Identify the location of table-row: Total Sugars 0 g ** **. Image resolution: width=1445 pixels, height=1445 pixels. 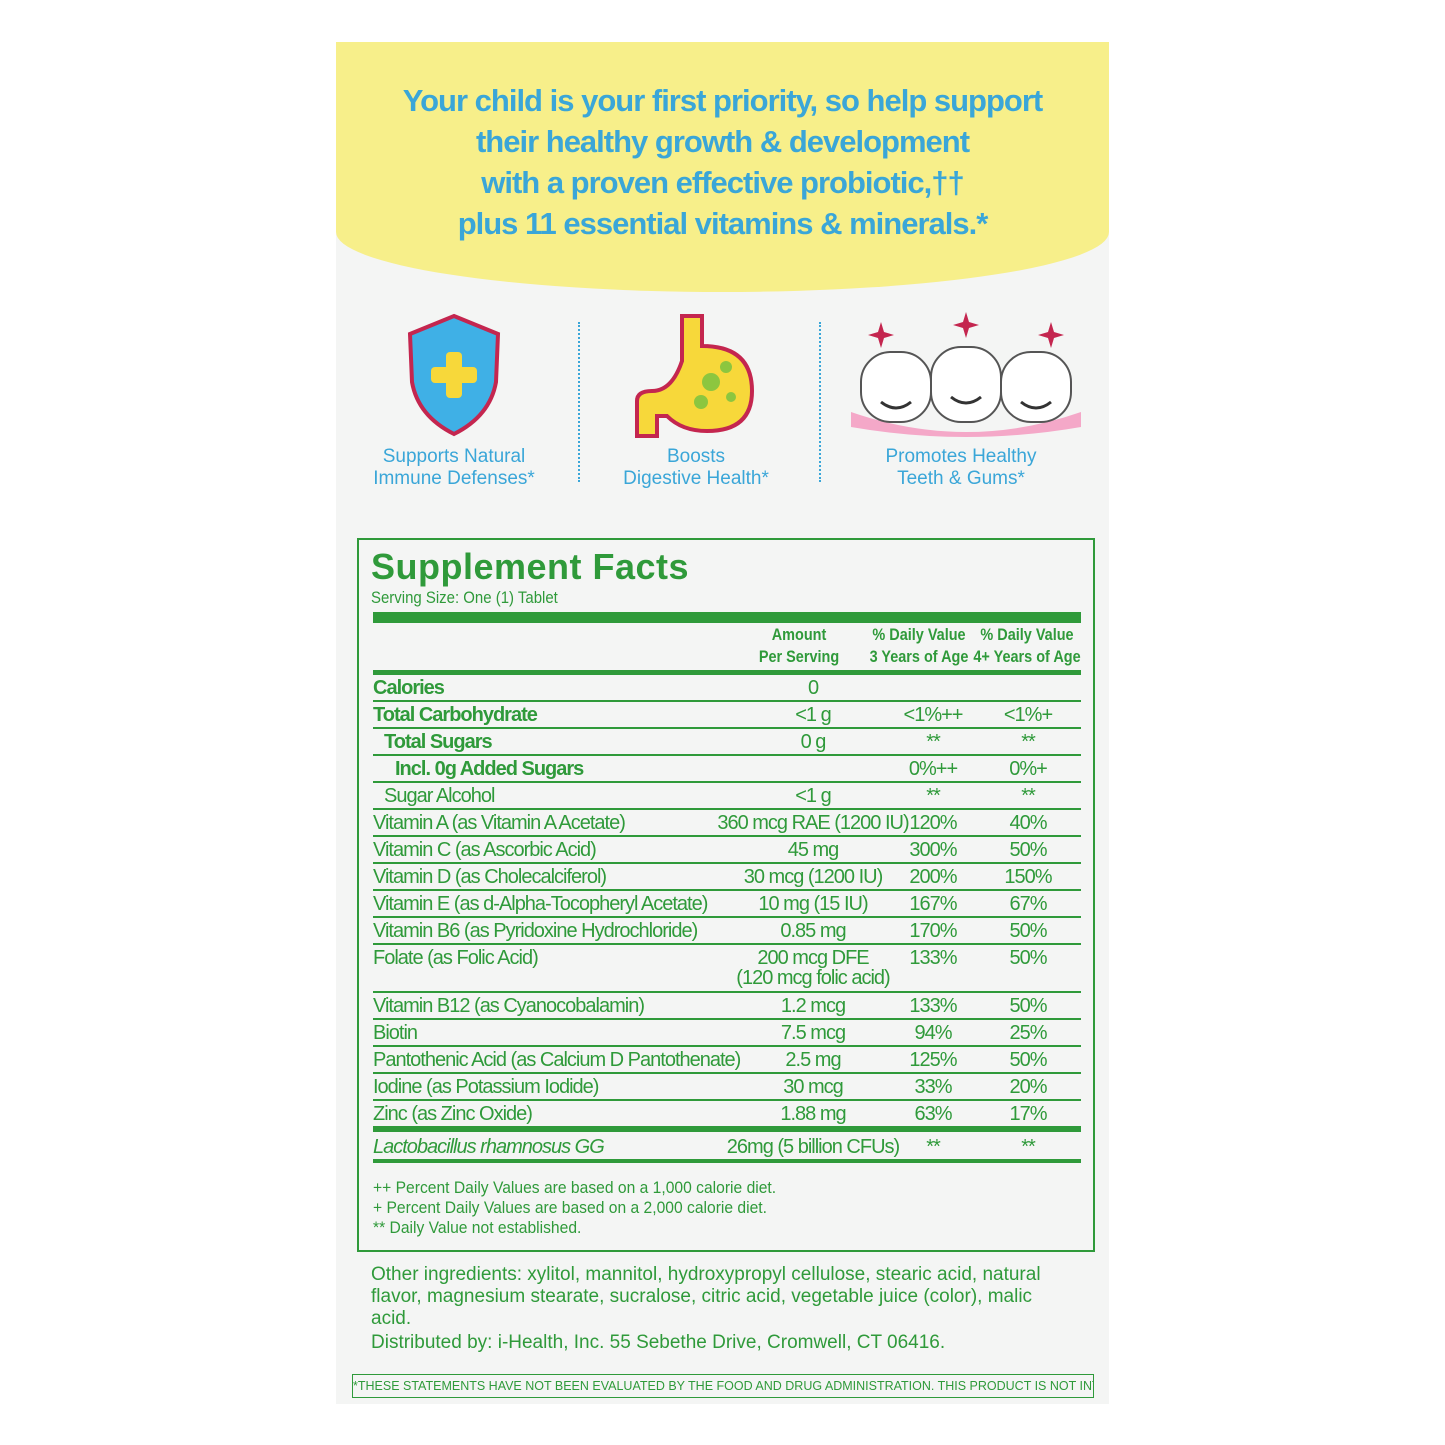
(727, 742).